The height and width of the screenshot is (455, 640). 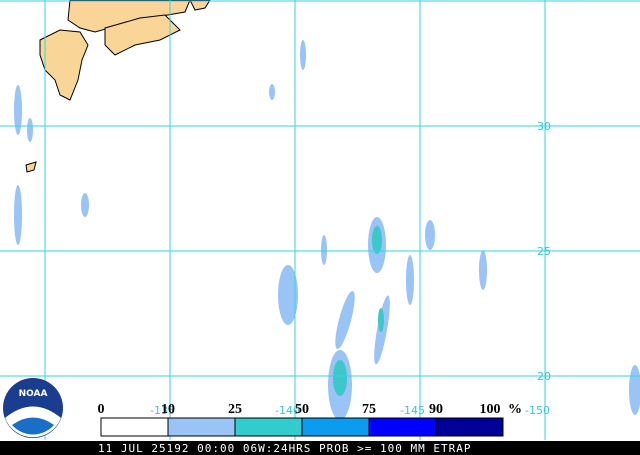 What do you see at coordinates (168, 409) in the screenshot?
I see `legend-tick: 10` at bounding box center [168, 409].